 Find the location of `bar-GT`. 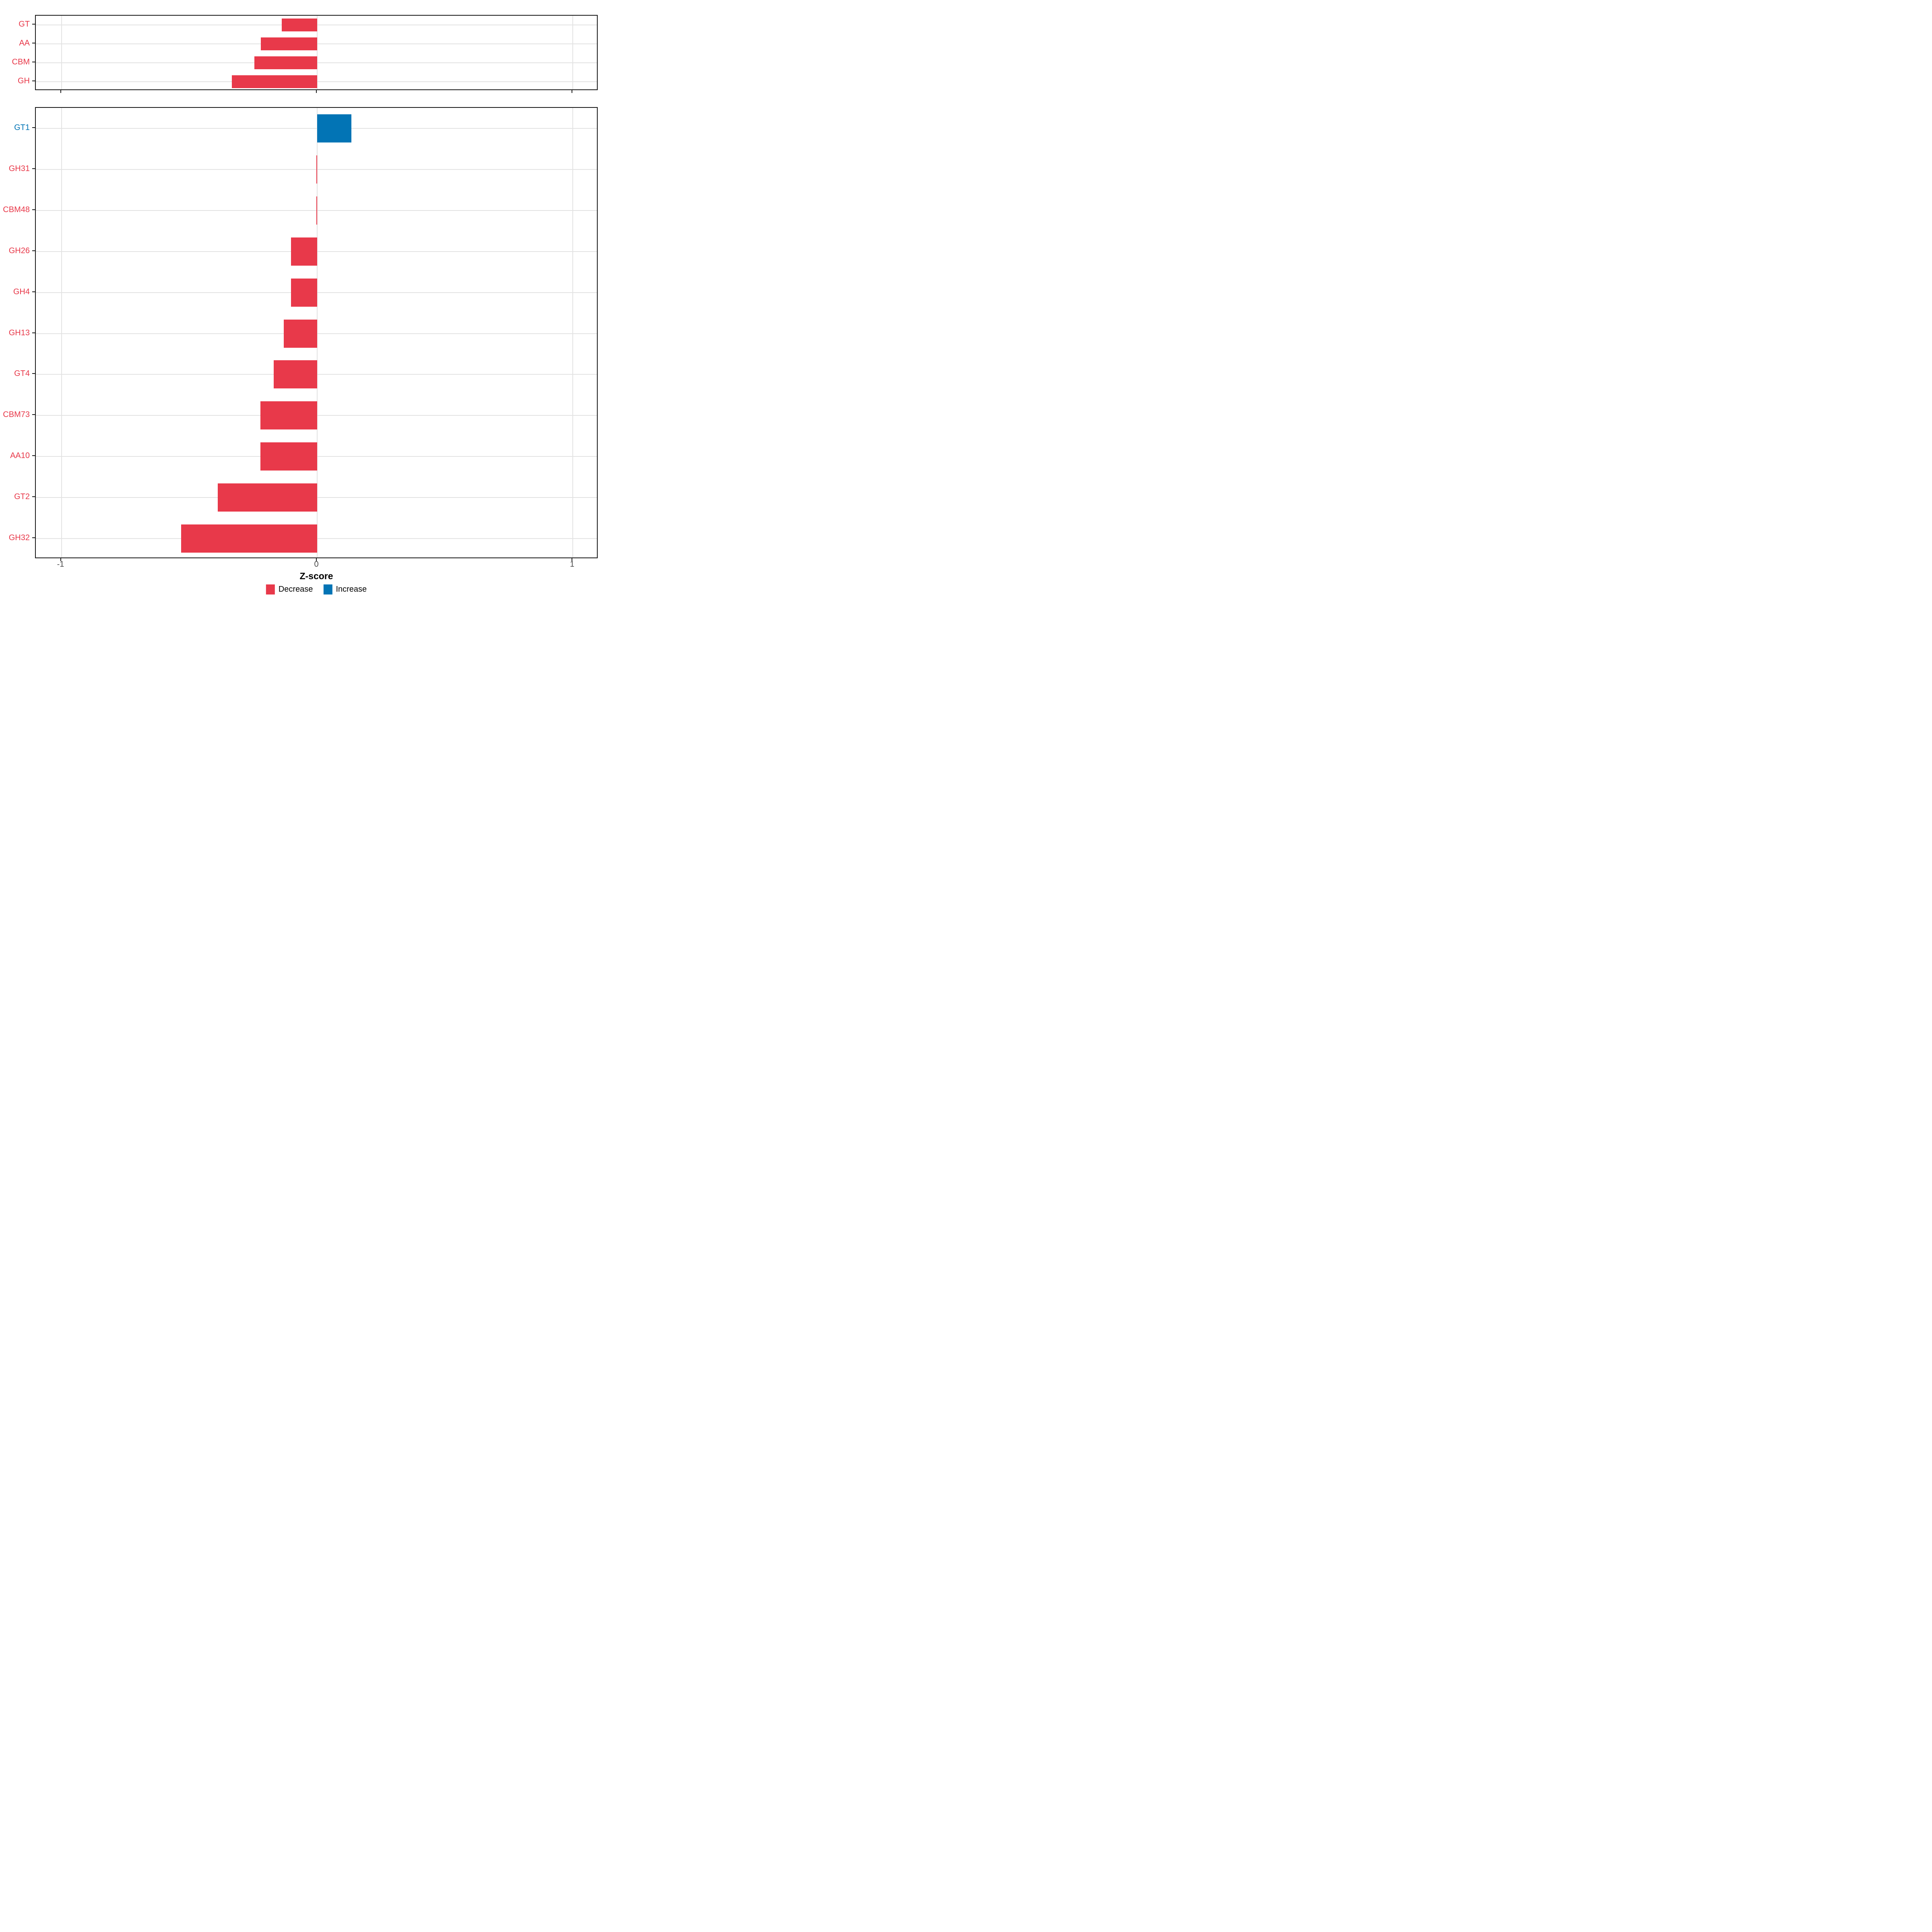

bar-GT is located at coordinates (299, 25).